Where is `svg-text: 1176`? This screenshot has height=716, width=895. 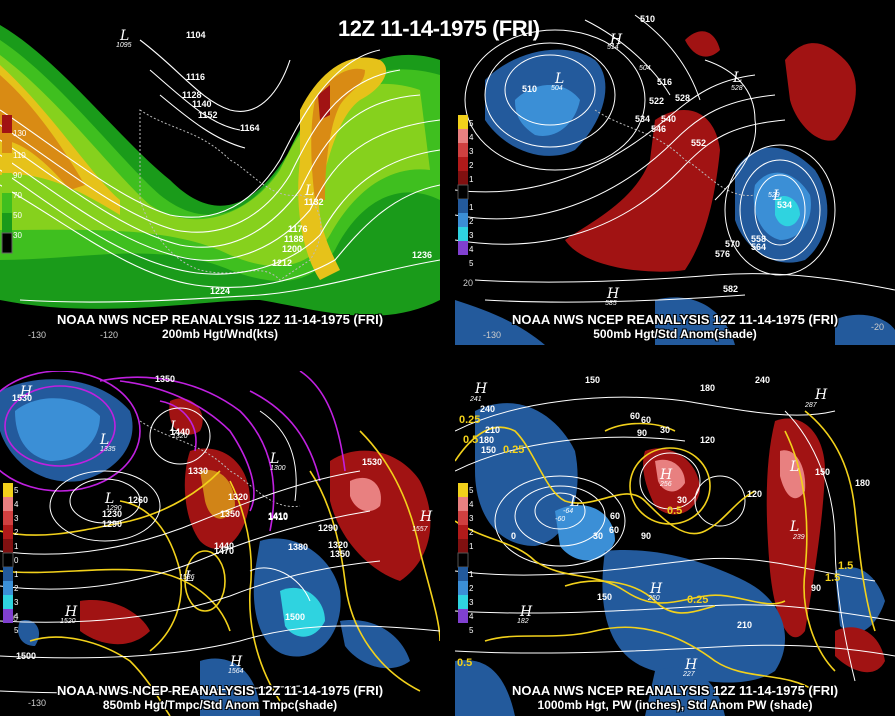 svg-text: 1176 is located at coordinates (298, 229).